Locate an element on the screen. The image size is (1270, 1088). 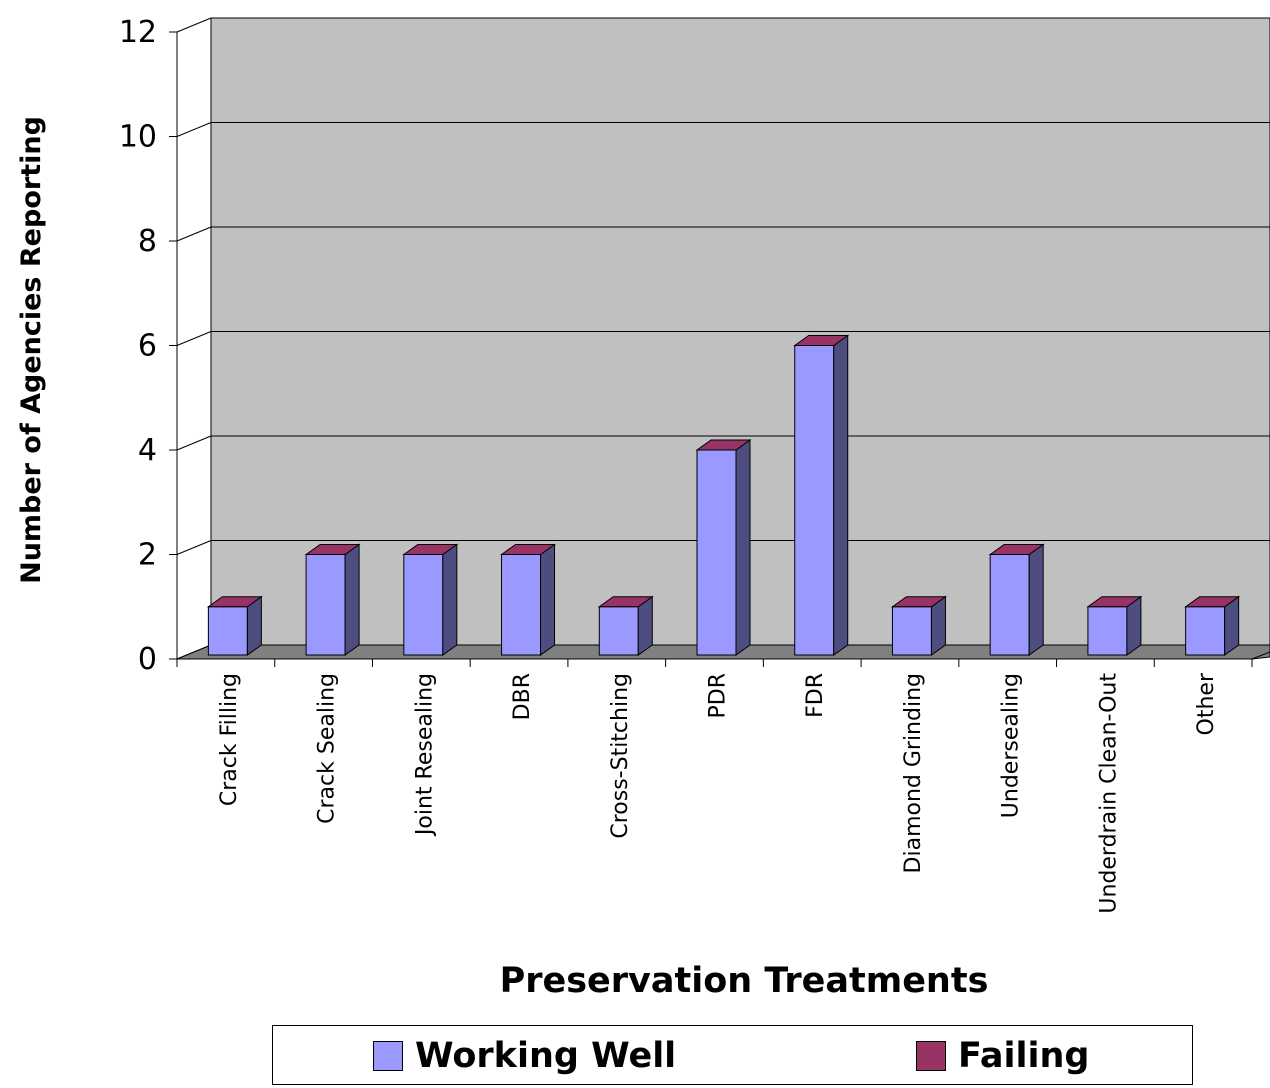
x-tick-label: PDR is located at coordinates (718, 696).